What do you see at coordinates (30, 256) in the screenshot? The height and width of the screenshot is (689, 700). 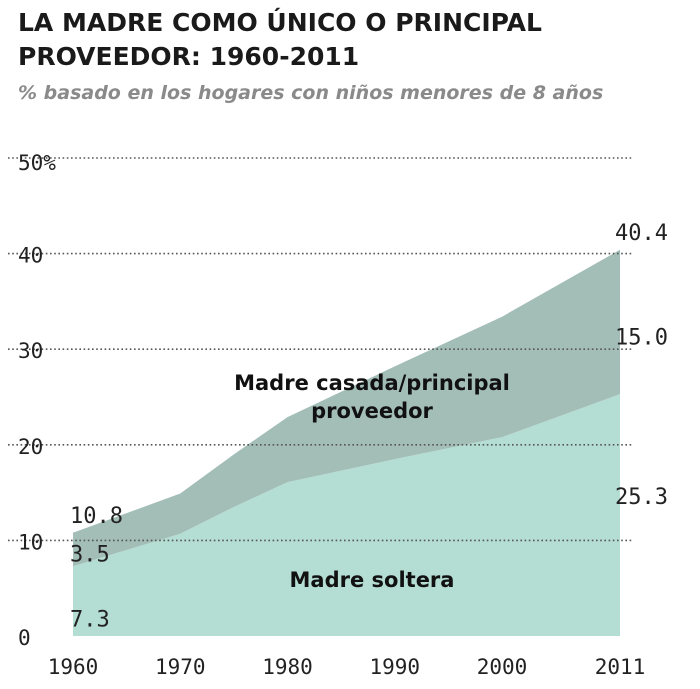 I see `y-tick-label: 40` at bounding box center [30, 256].